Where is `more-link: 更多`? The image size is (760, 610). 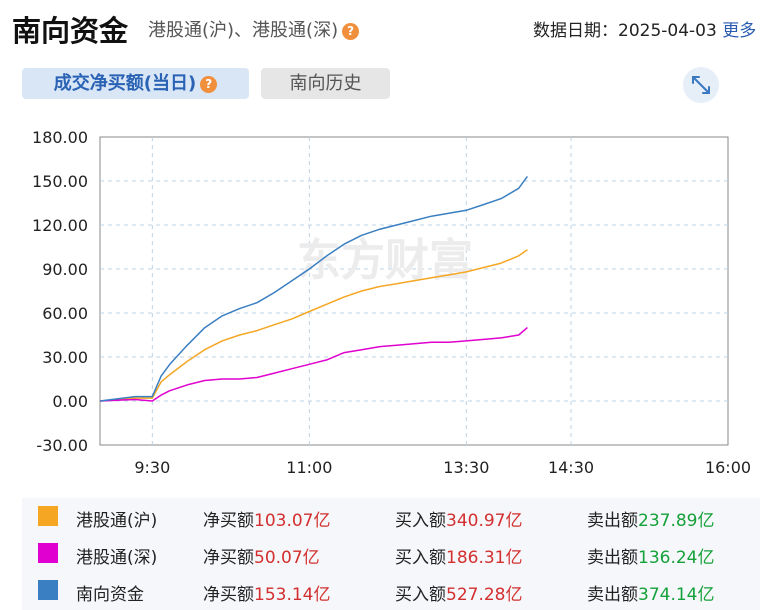
more-link: 更多 is located at coordinates (739, 31).